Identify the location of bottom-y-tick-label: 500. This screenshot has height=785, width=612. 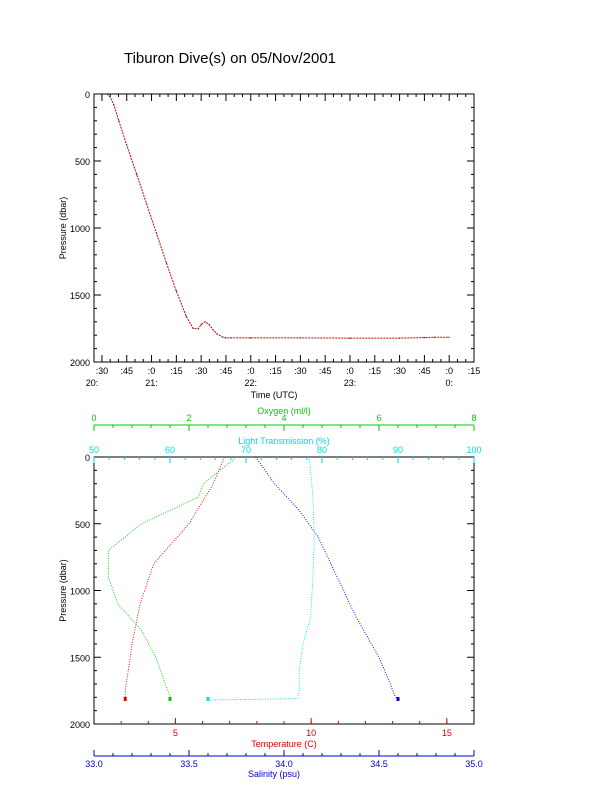
(82, 525).